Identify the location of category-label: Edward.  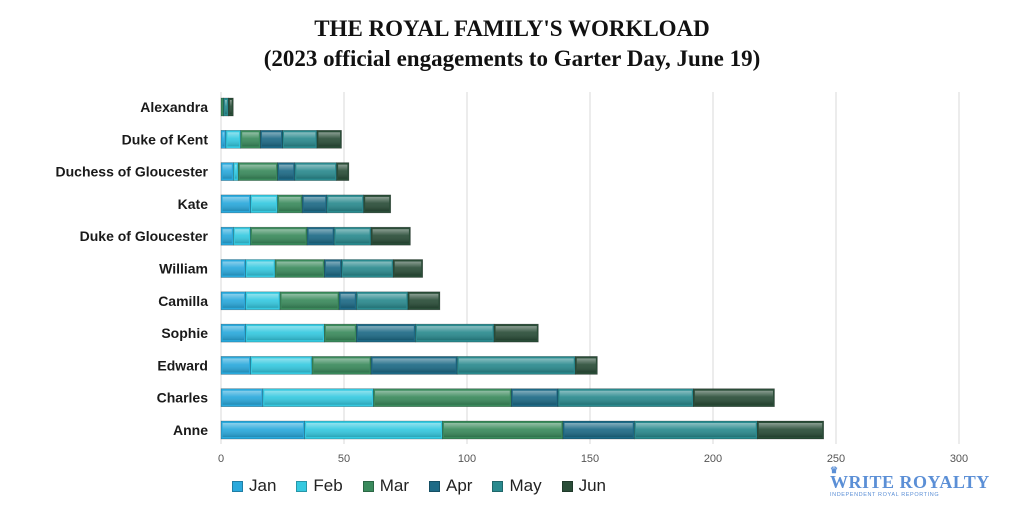
(182, 365).